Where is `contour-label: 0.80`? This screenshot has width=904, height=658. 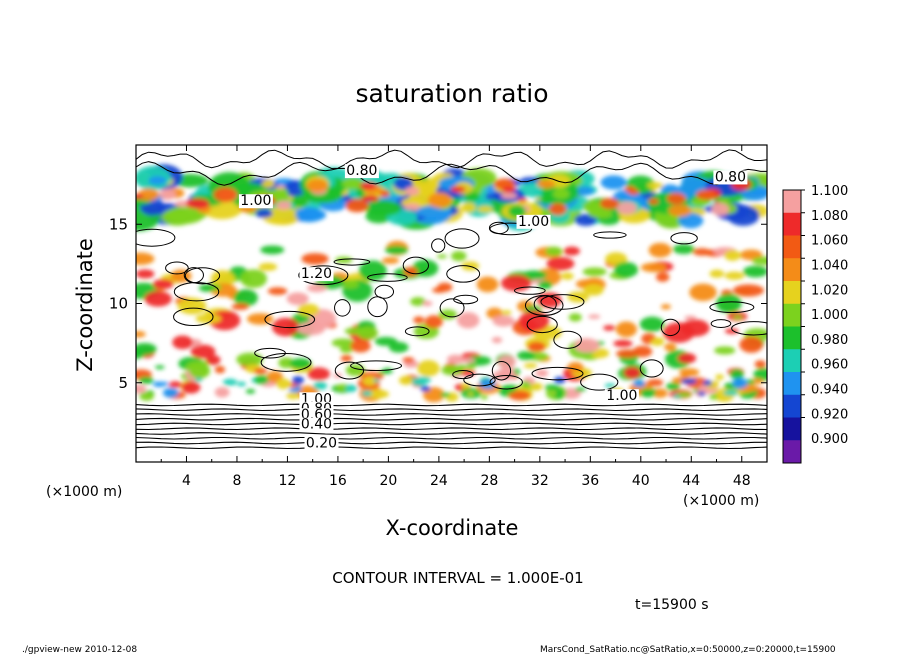 contour-label: 0.80 is located at coordinates (361, 171).